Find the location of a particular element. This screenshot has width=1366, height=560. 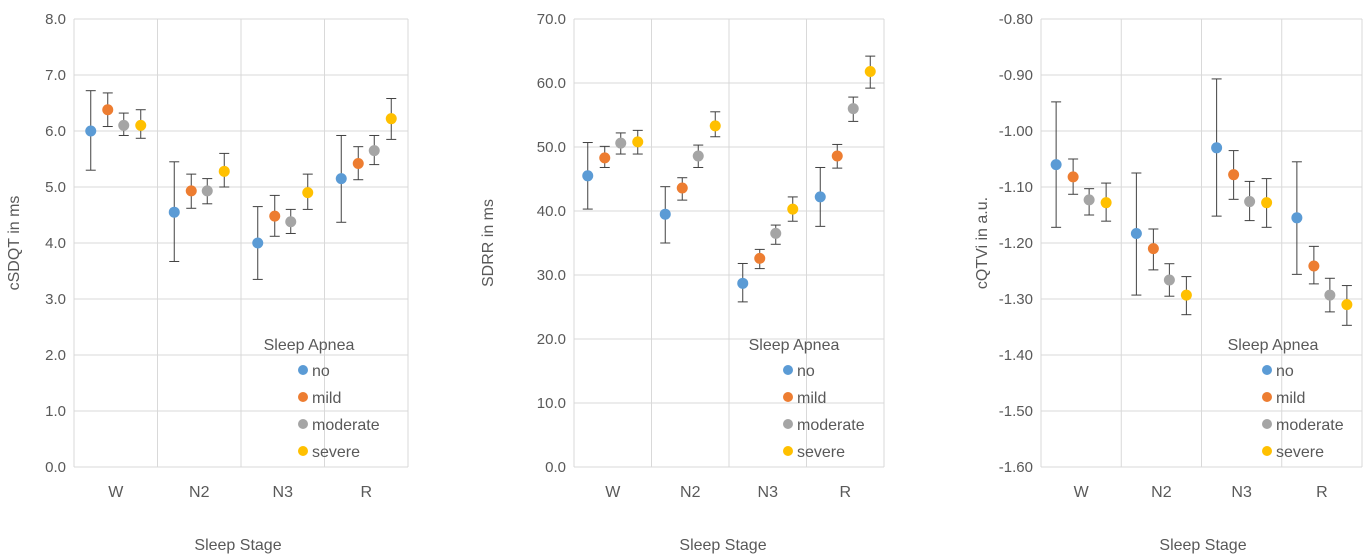

y-tick-label: 10.0 is located at coordinates (551, 403).